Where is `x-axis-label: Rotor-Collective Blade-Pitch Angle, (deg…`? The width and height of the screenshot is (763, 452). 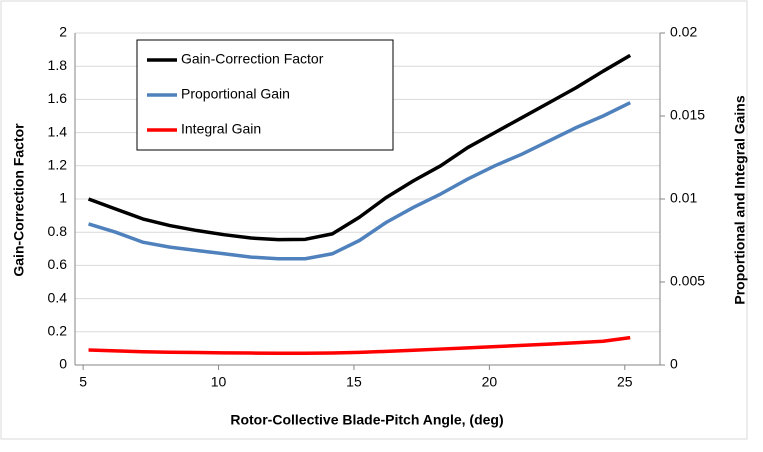 x-axis-label: Rotor-Collective Blade-Pitch Angle, (deg… is located at coordinates (366, 420).